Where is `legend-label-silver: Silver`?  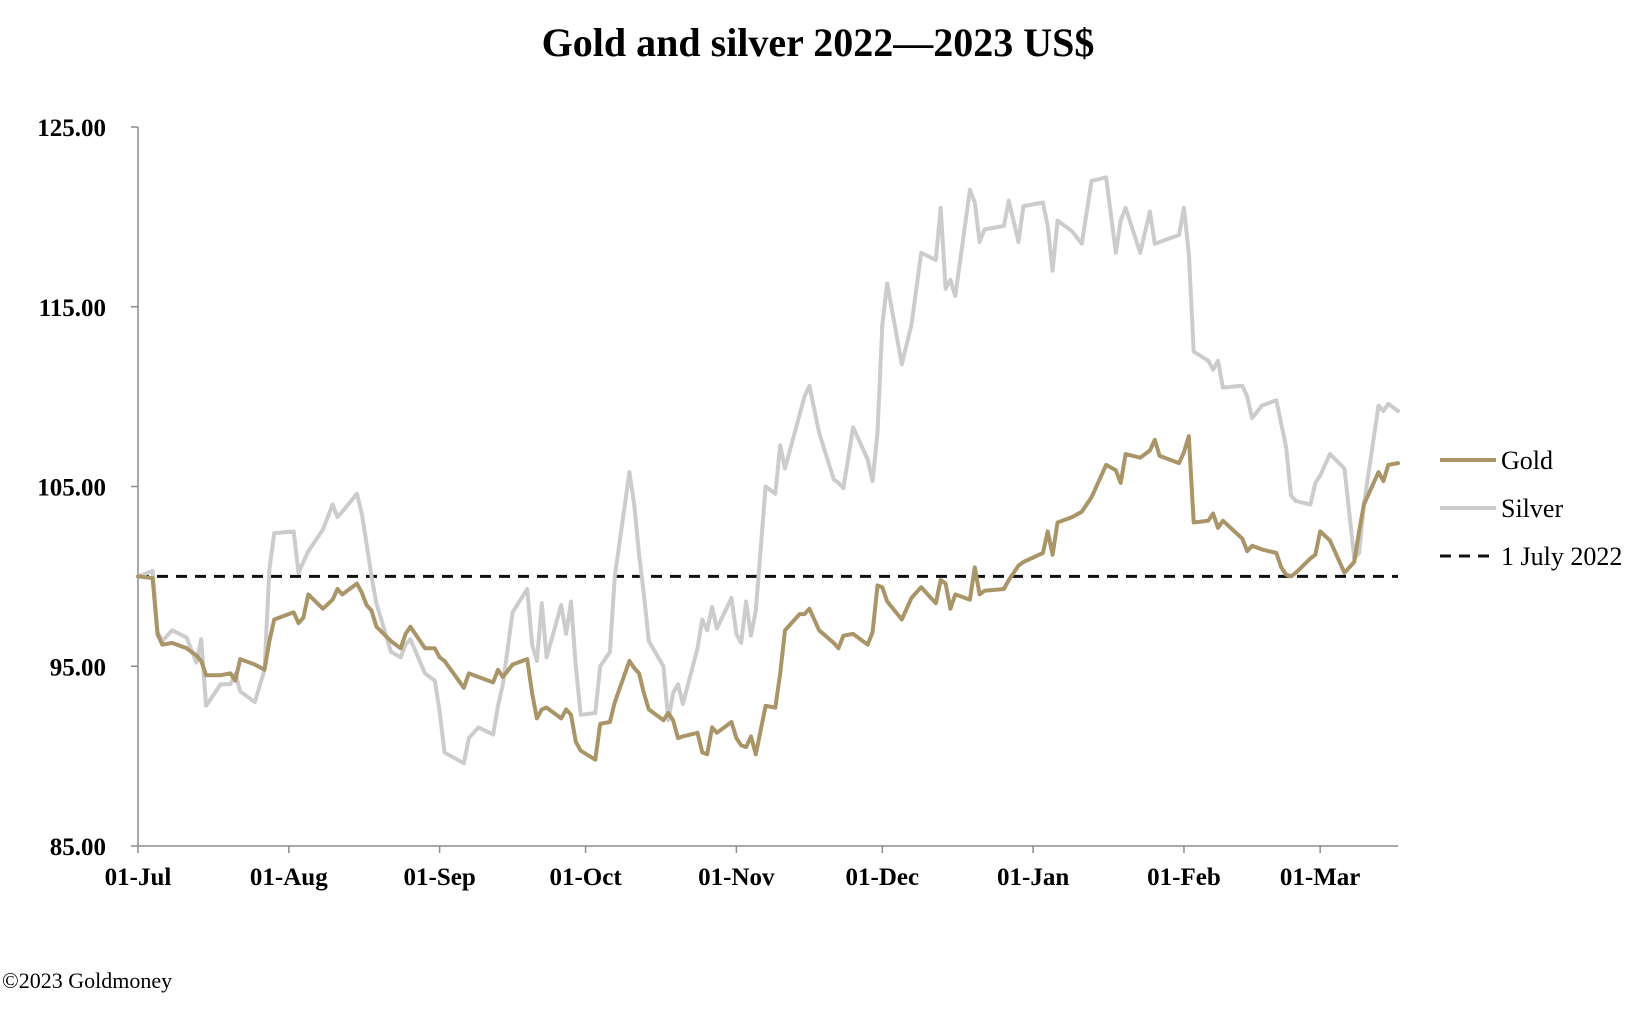 legend-label-silver: Silver is located at coordinates (1532, 508).